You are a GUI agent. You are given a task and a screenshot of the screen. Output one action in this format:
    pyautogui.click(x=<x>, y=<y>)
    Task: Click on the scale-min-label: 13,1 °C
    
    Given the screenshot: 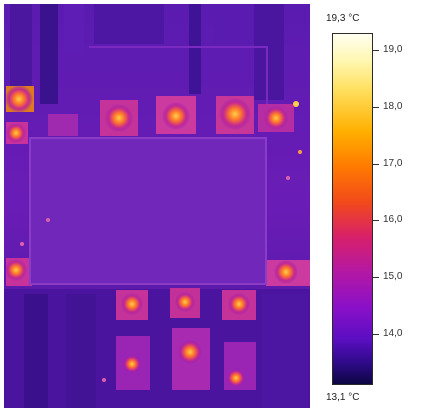 What is the action you would take?
    pyautogui.click(x=343, y=397)
    